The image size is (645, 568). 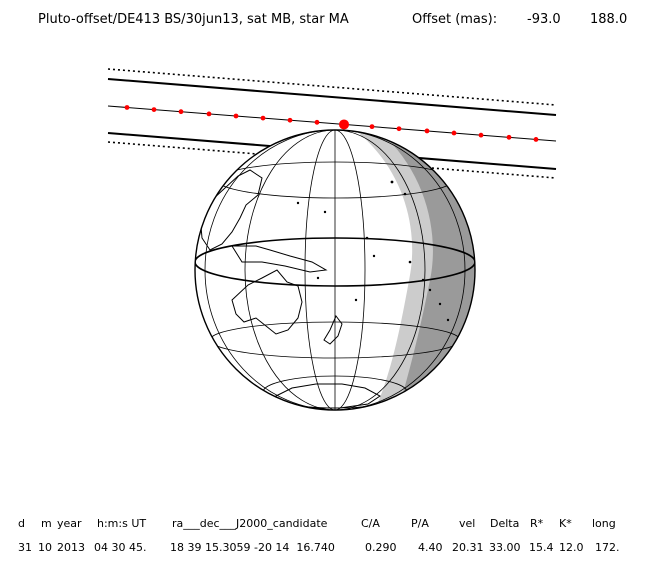 What do you see at coordinates (430, 547) in the screenshot?
I see `value-pa: 4.40` at bounding box center [430, 547].